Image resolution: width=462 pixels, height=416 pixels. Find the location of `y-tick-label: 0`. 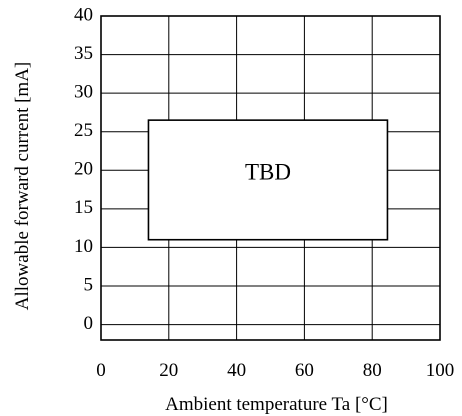

y-tick-label: 0 is located at coordinates (89, 323).